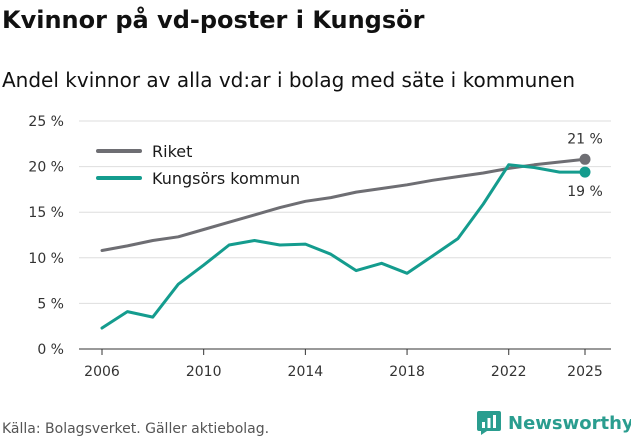 The image size is (631, 439). I want to click on legend-label: Kungsörs kommun, so click(226, 178).